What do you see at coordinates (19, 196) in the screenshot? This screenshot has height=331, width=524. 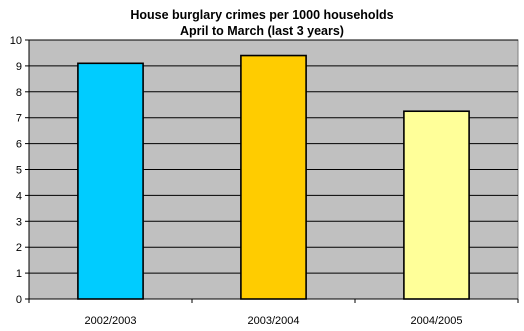 I see `y-tick-label: 4` at bounding box center [19, 196].